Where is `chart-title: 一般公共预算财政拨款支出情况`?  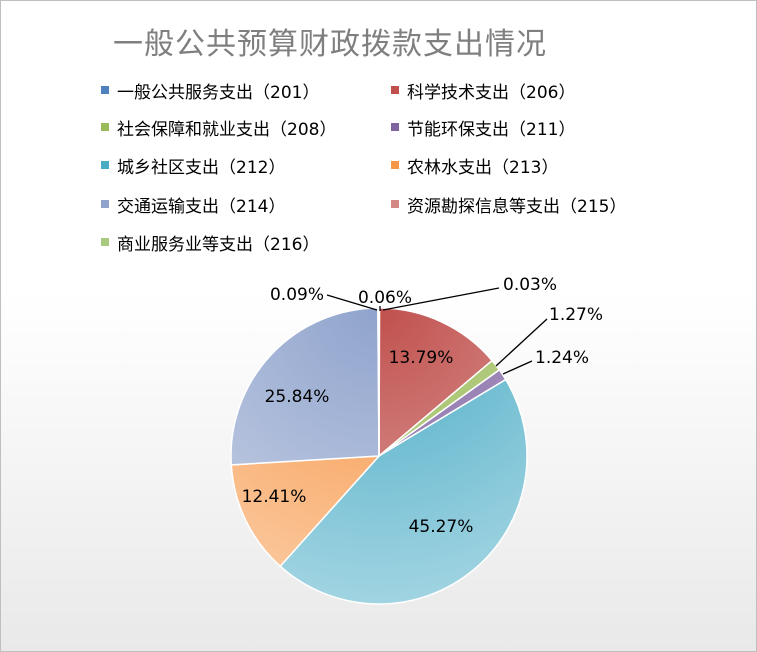 chart-title: 一般公共预算财政拨款支出情况 is located at coordinates (330, 44).